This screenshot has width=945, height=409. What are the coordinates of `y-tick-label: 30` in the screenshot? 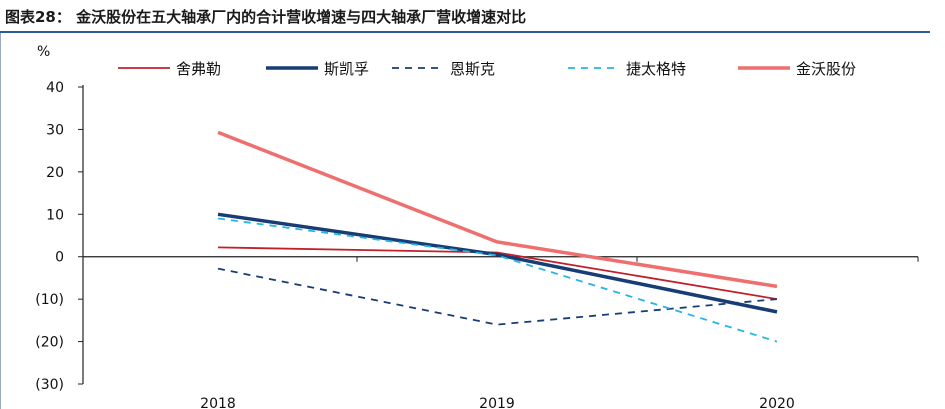 It's located at (55, 130).